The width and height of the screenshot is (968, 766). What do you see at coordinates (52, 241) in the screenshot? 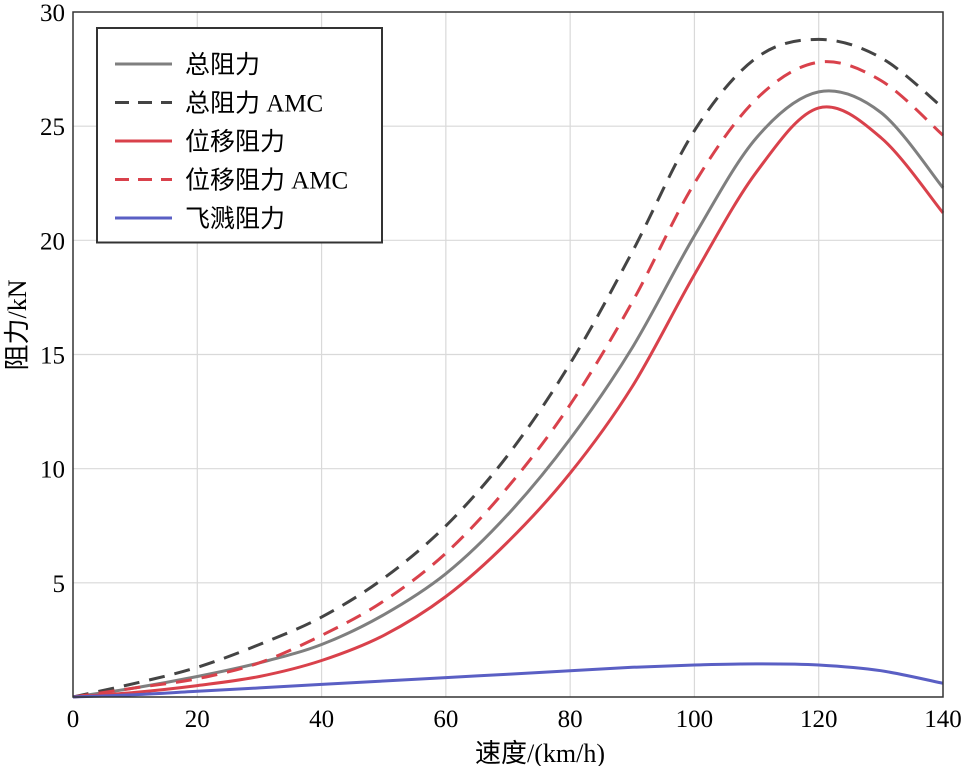
I see `y-tick-label: 20` at bounding box center [52, 241].